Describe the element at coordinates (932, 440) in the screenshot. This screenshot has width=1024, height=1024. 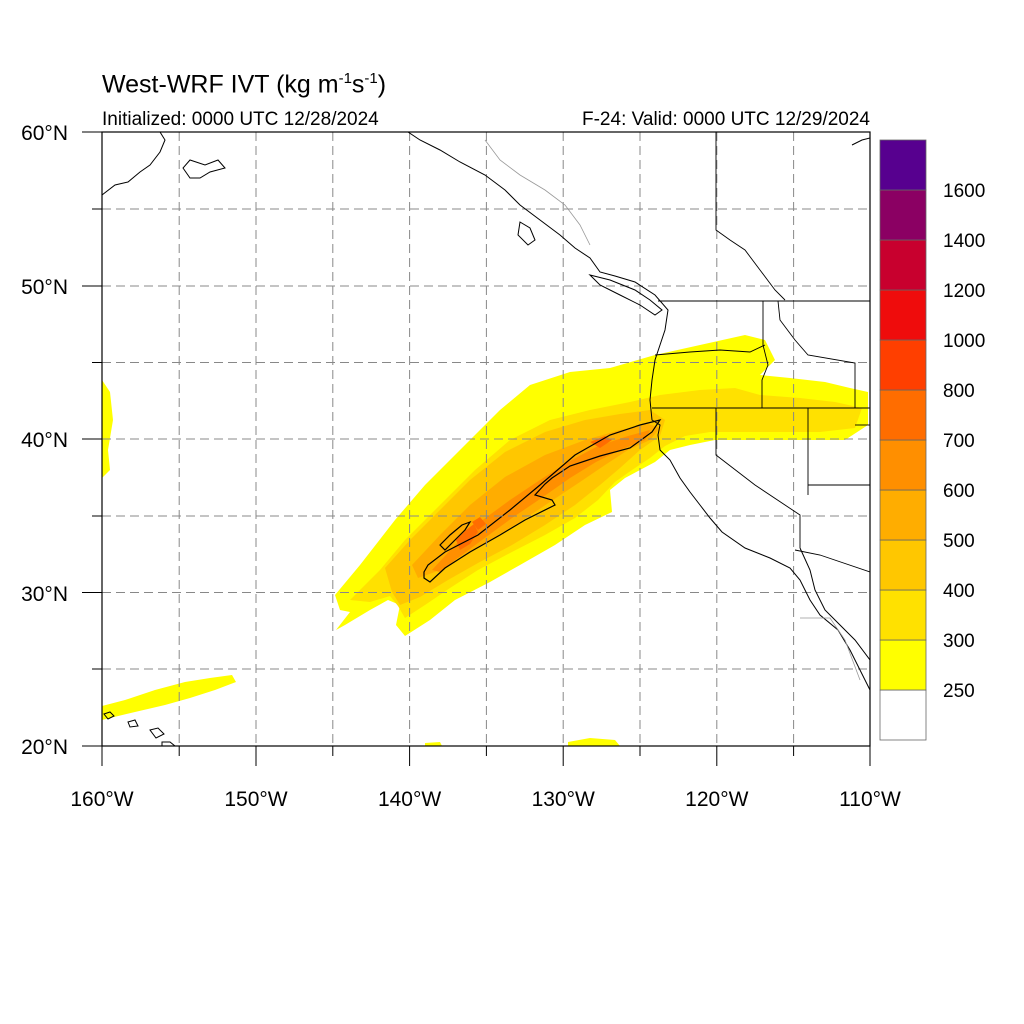
I see `colorbar: 250 300 400 500 600 700 800 1000 1200 1400 1600` at that location.